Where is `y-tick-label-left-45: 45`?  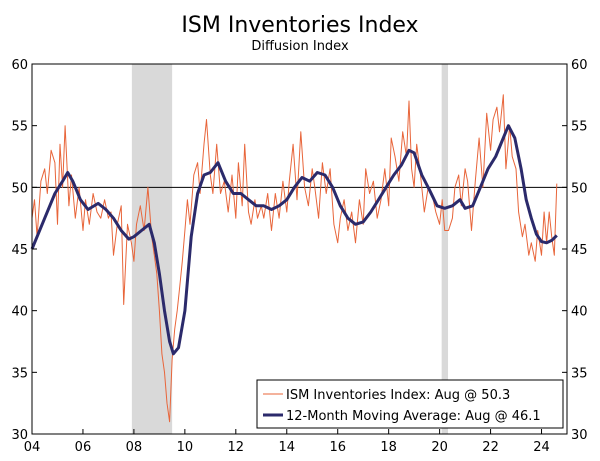
y-tick-label-left-45: 45 is located at coordinates (19, 250).